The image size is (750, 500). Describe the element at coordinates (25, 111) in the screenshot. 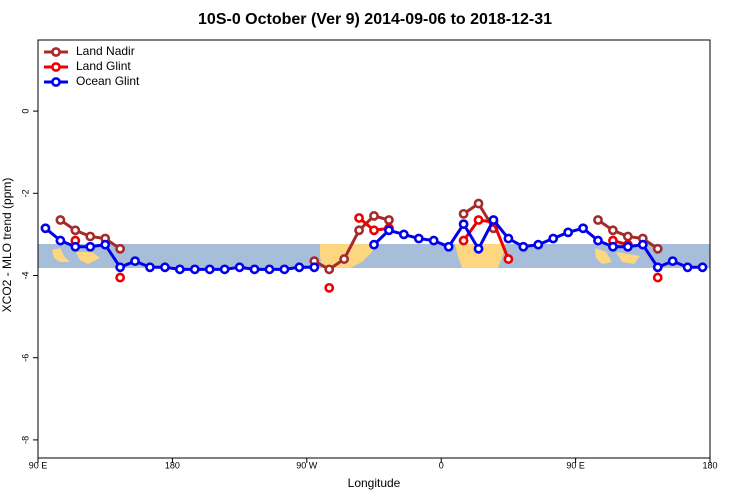

I see `y-tick-label: 0` at that location.